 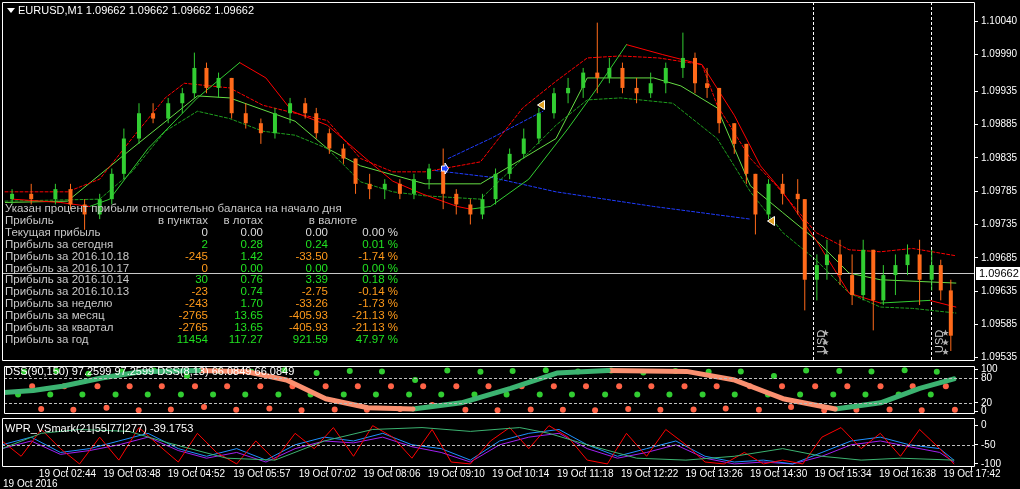 What do you see at coordinates (192, 338) in the screenshot?
I see `data-label: 11454` at bounding box center [192, 338].